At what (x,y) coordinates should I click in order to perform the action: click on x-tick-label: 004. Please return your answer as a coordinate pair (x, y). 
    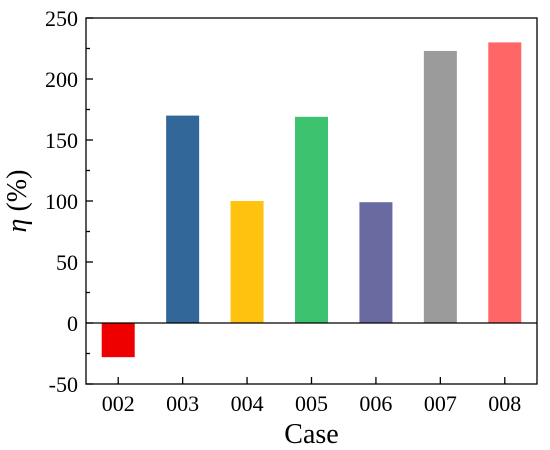
    Looking at the image, I should click on (247, 403).